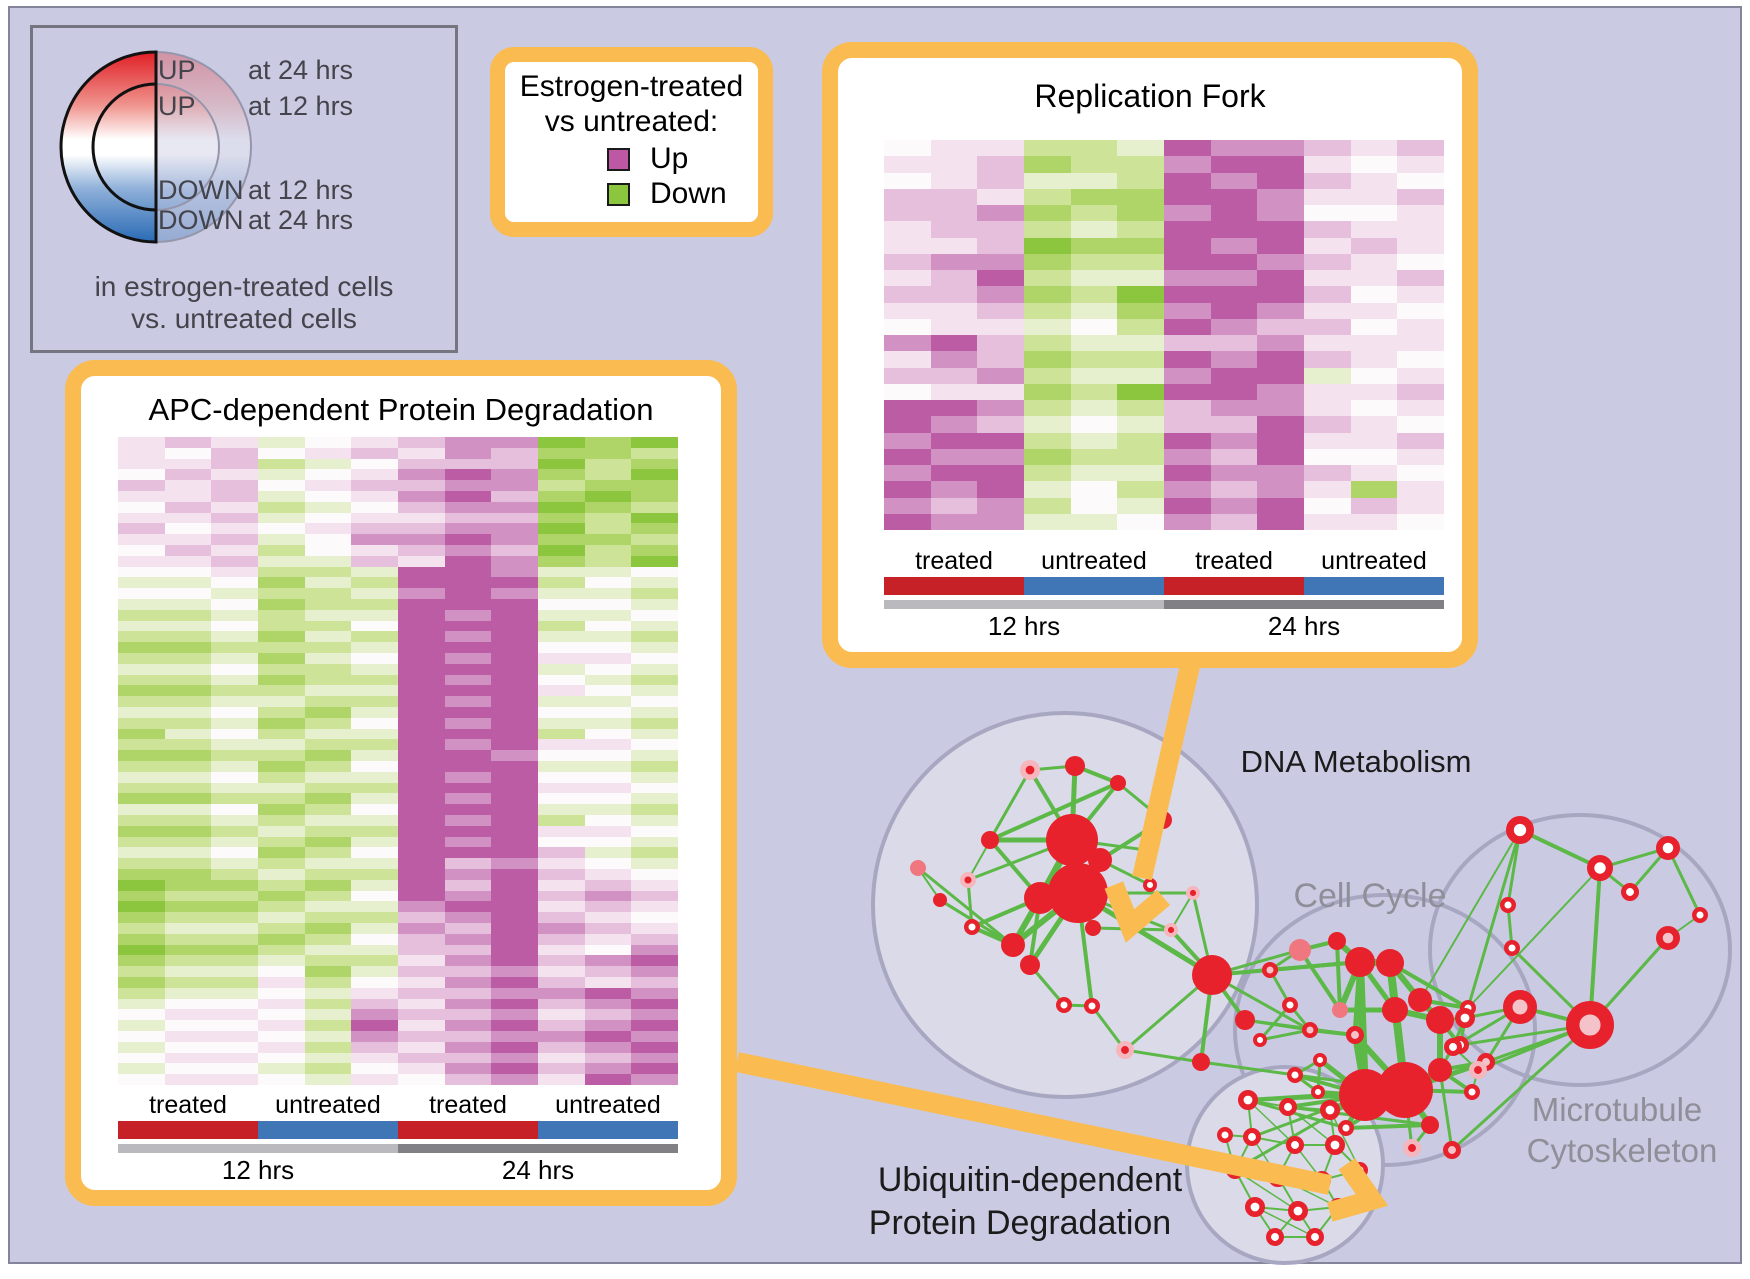  I want to click on inner-ring-left-half, so click(124, 147).